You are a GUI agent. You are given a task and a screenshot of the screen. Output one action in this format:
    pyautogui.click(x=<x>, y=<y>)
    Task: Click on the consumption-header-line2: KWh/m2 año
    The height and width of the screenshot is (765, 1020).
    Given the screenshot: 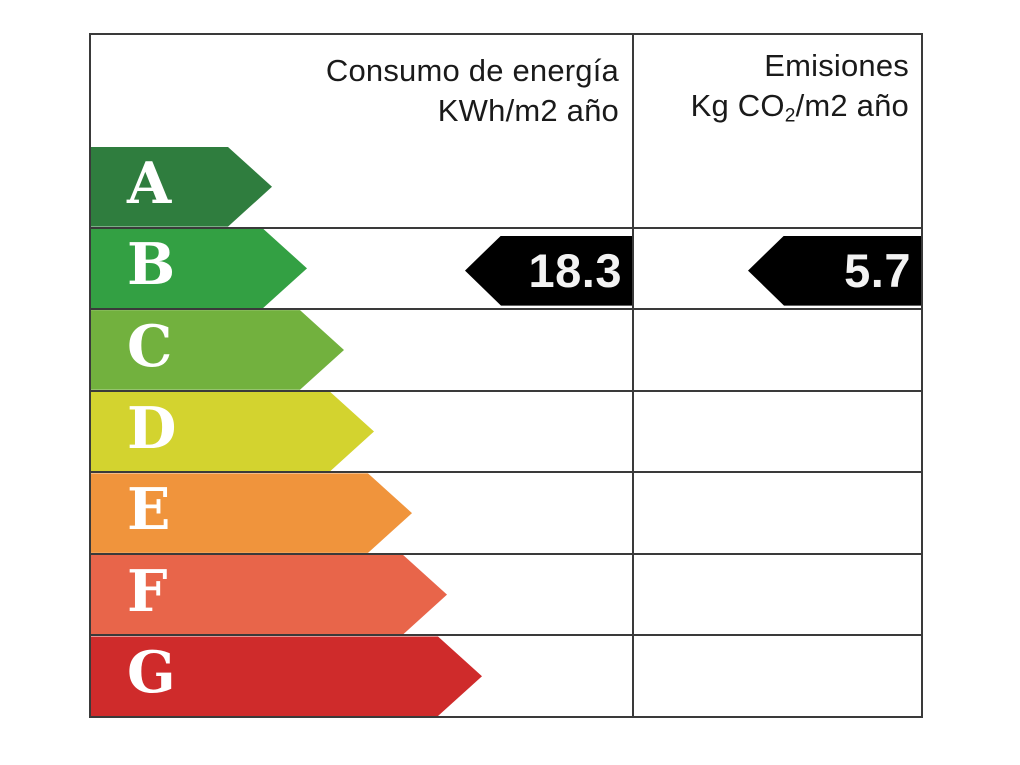 What is the action you would take?
    pyautogui.click(x=528, y=110)
    